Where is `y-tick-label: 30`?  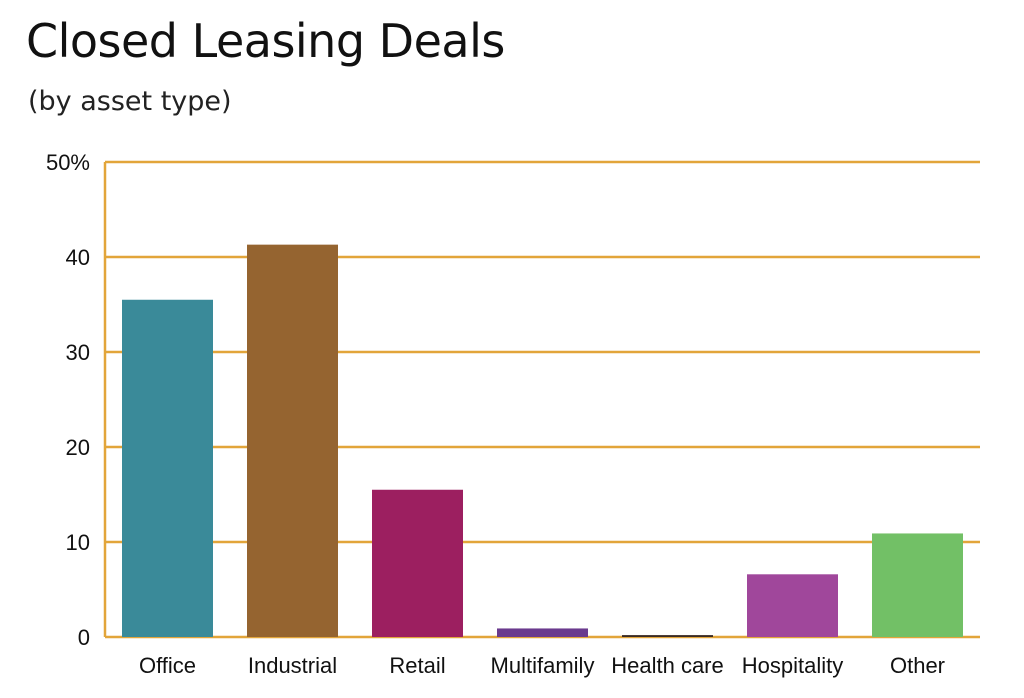 y-tick-label: 30 is located at coordinates (78, 352).